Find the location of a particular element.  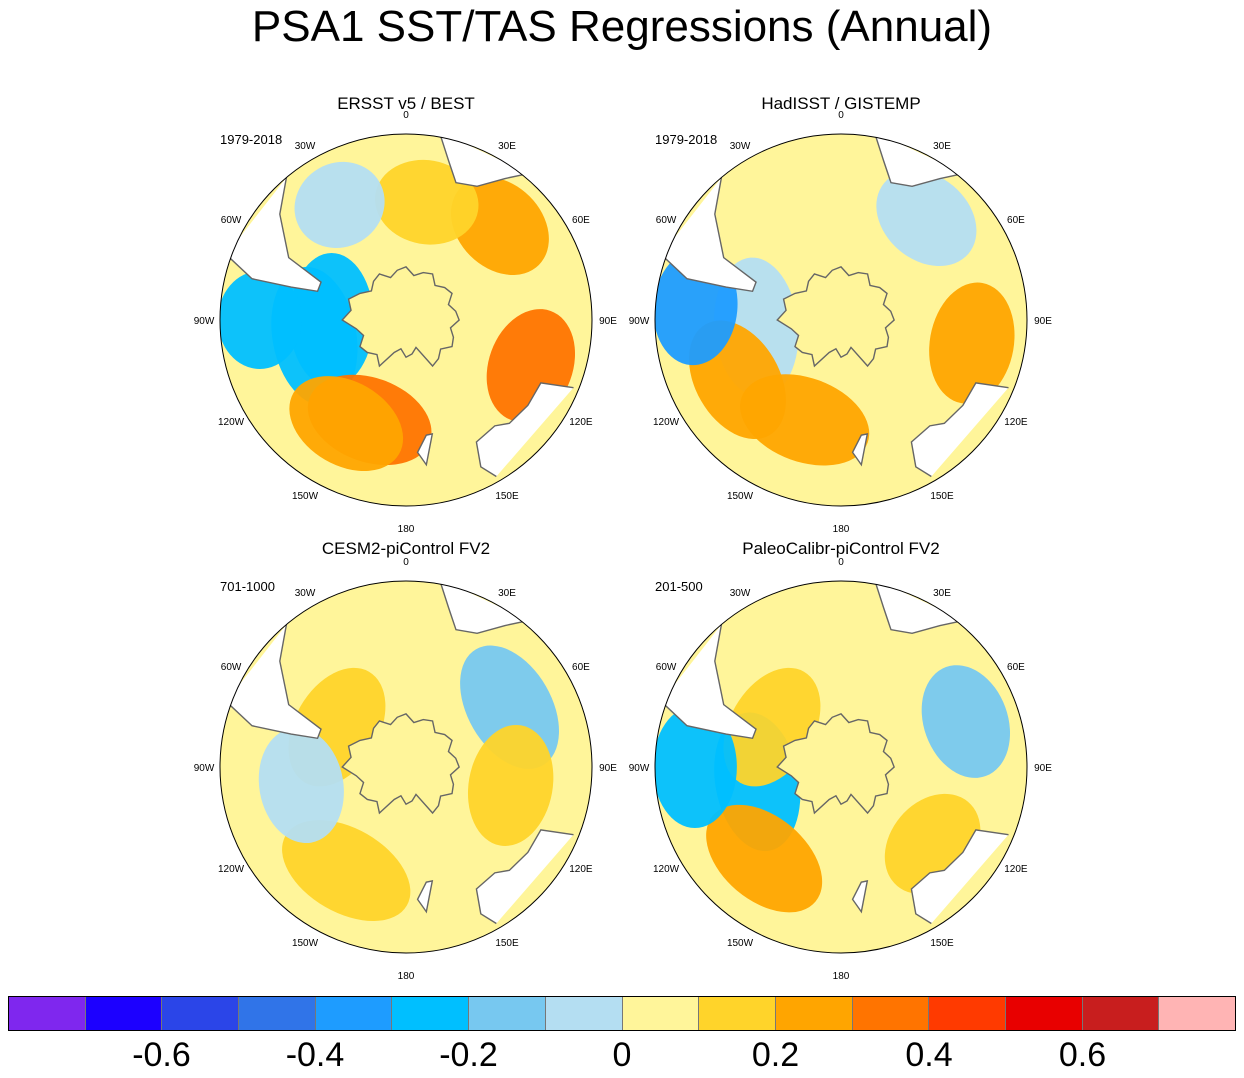

colorbar-tick-label: -0.4 is located at coordinates (315, 1055).